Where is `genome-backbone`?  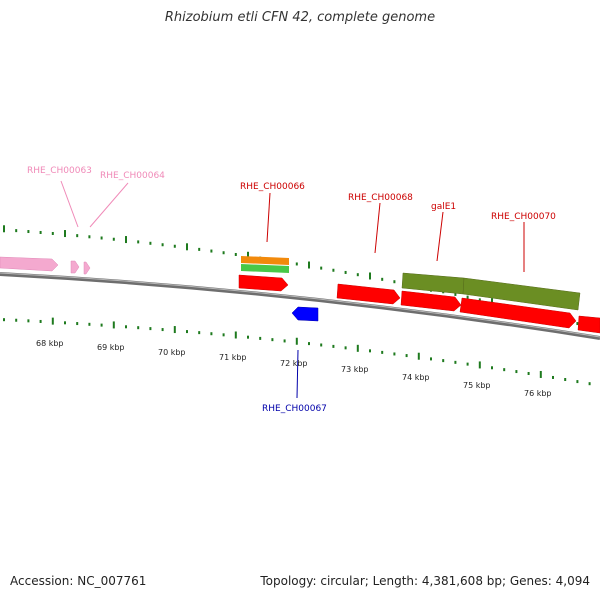 genome-backbone is located at coordinates (300, 306).